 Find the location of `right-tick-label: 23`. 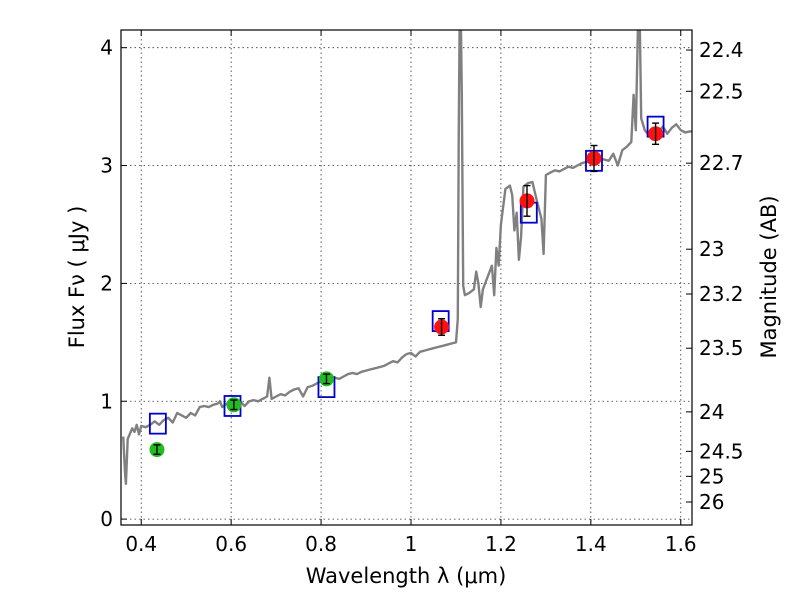

right-tick-label: 23 is located at coordinates (711, 249).